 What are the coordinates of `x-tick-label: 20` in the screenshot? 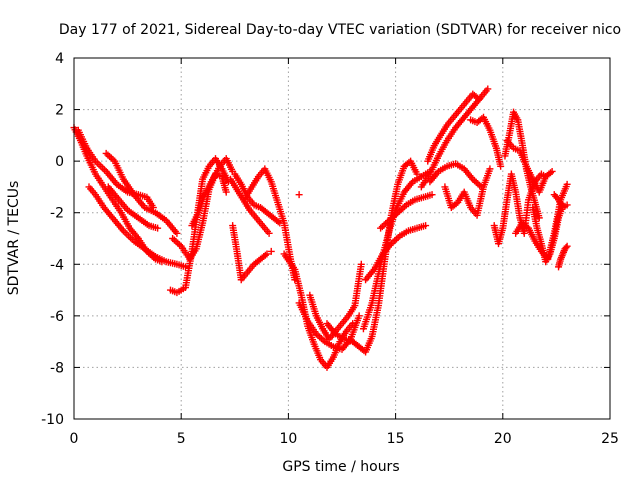 It's located at (503, 439).